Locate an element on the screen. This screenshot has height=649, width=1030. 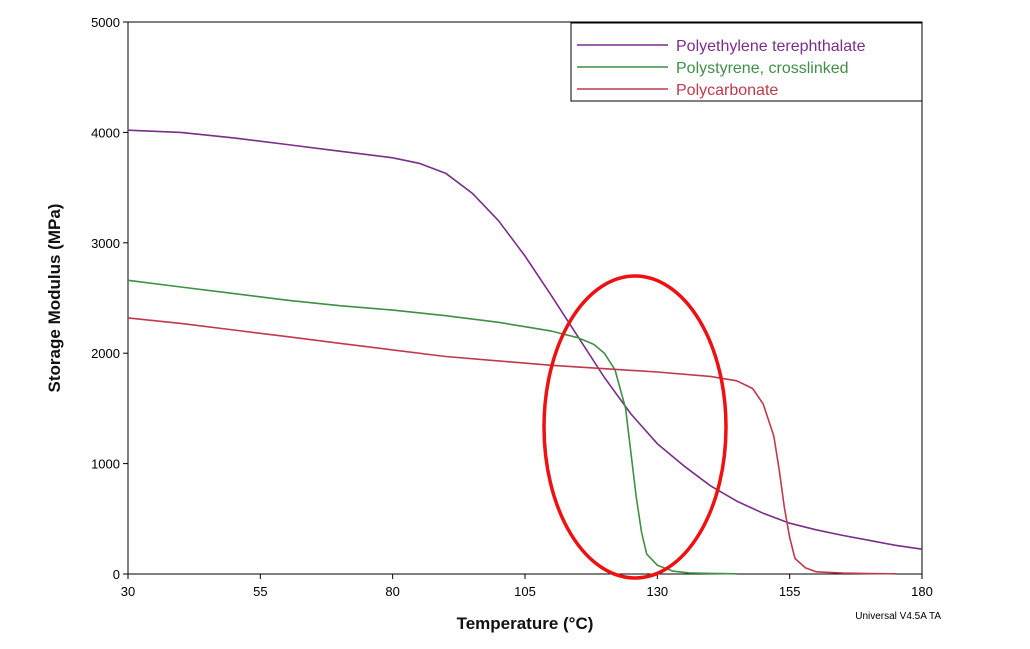
y-tick-label: 3000 is located at coordinates (105, 243).